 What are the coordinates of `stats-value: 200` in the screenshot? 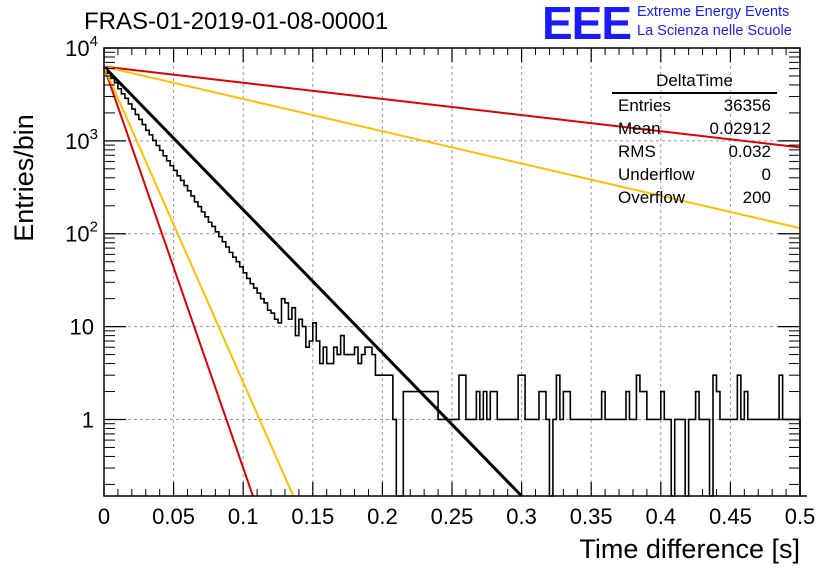 It's located at (756, 197).